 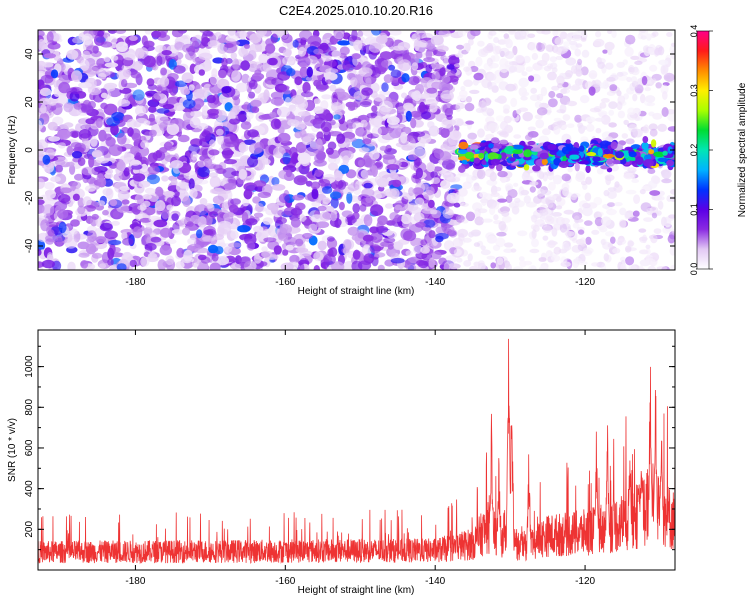 I want to click on y-tick-label: -40, so click(x=29, y=245).